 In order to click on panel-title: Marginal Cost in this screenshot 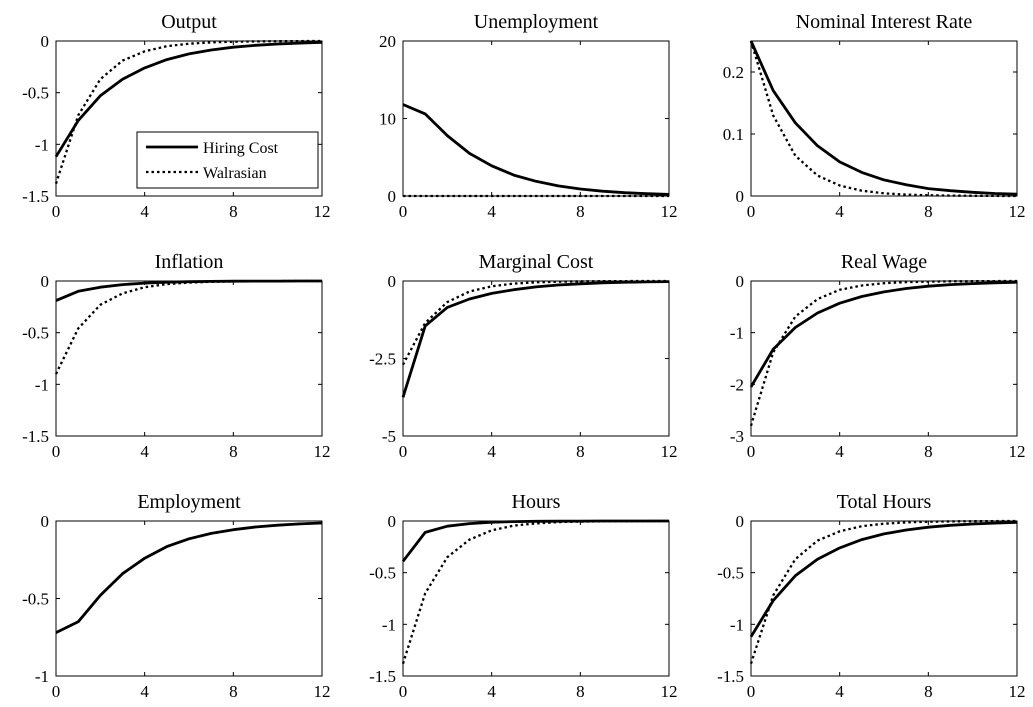, I will do `click(536, 262)`.